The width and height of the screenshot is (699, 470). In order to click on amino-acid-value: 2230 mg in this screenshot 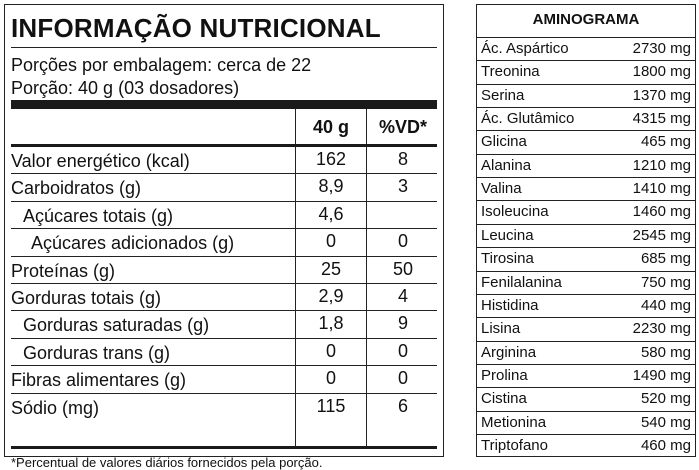, I will do `click(661, 329)`.